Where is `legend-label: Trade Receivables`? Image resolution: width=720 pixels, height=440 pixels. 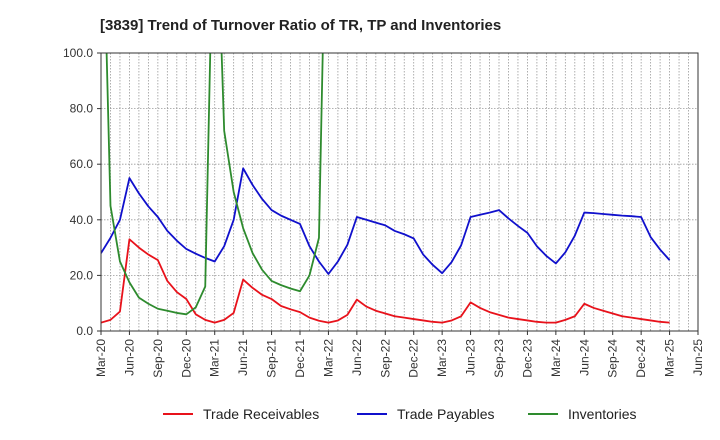
legend-label: Trade Receivables is located at coordinates (261, 414).